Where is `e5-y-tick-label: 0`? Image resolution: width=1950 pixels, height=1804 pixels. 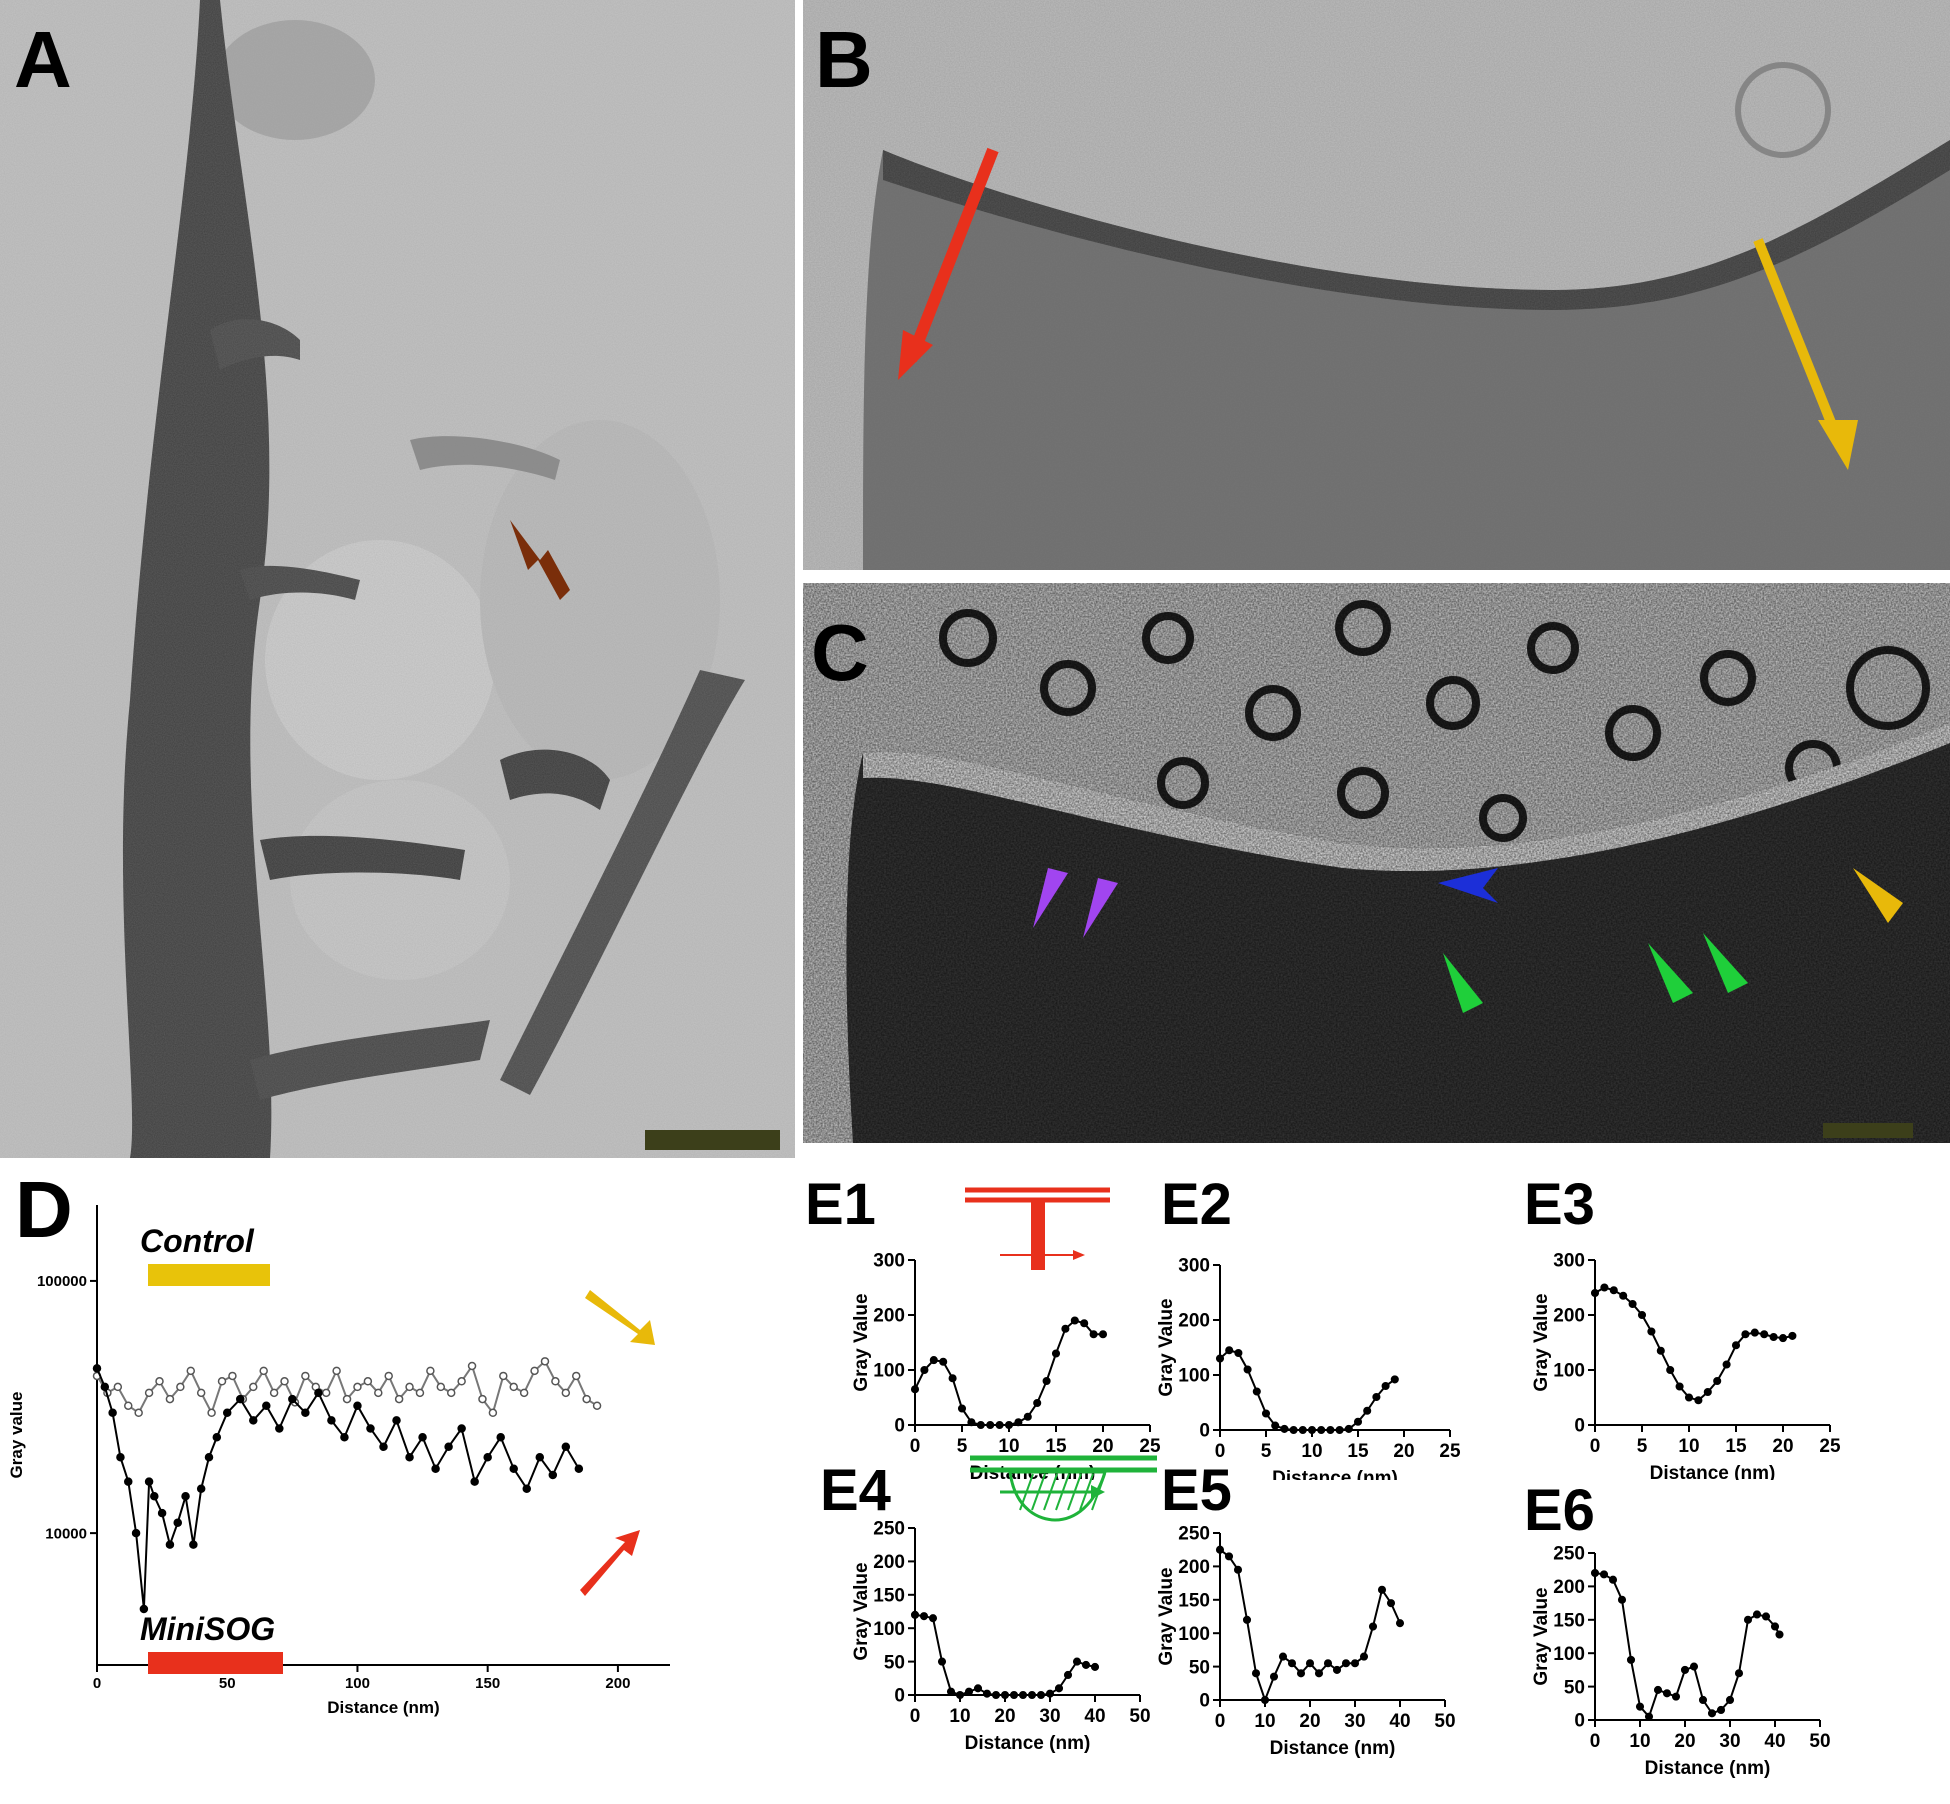
e5-y-tick-label: 0 is located at coordinates (1204, 1701).